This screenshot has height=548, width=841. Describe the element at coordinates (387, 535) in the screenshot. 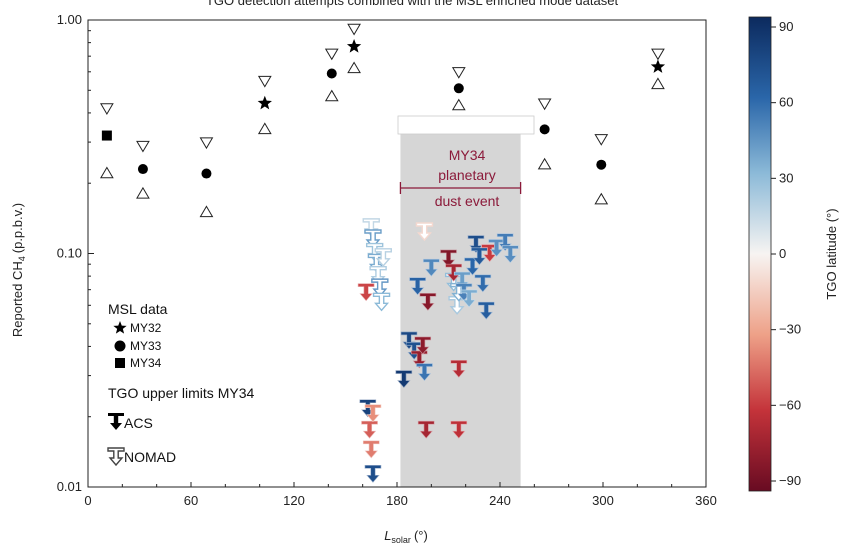

I see `x-axis-title-main: L` at that location.